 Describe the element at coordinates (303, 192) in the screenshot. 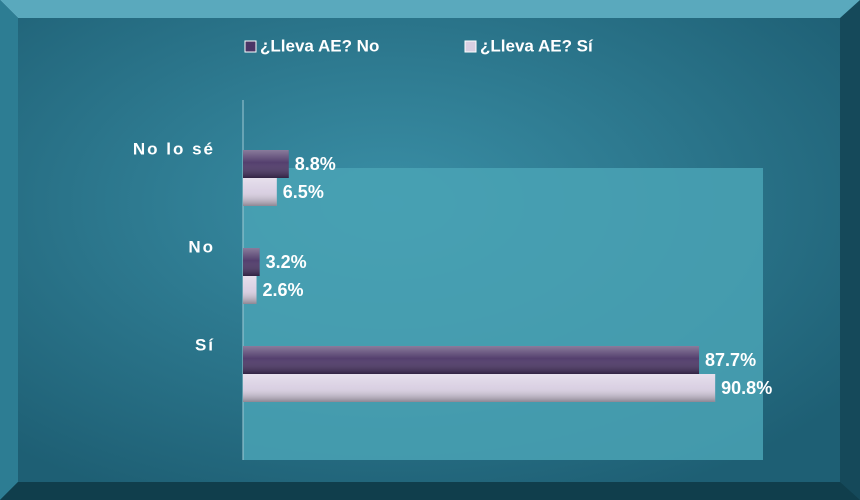

I see `value-label: 6.5%` at that location.